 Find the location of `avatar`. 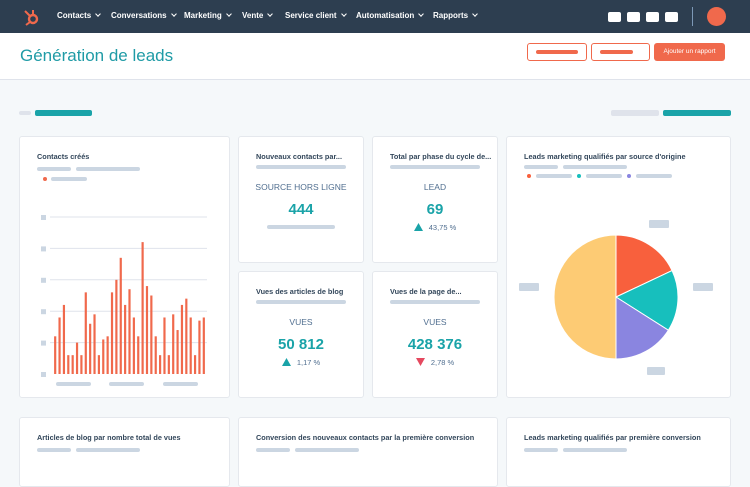

avatar is located at coordinates (716, 16).